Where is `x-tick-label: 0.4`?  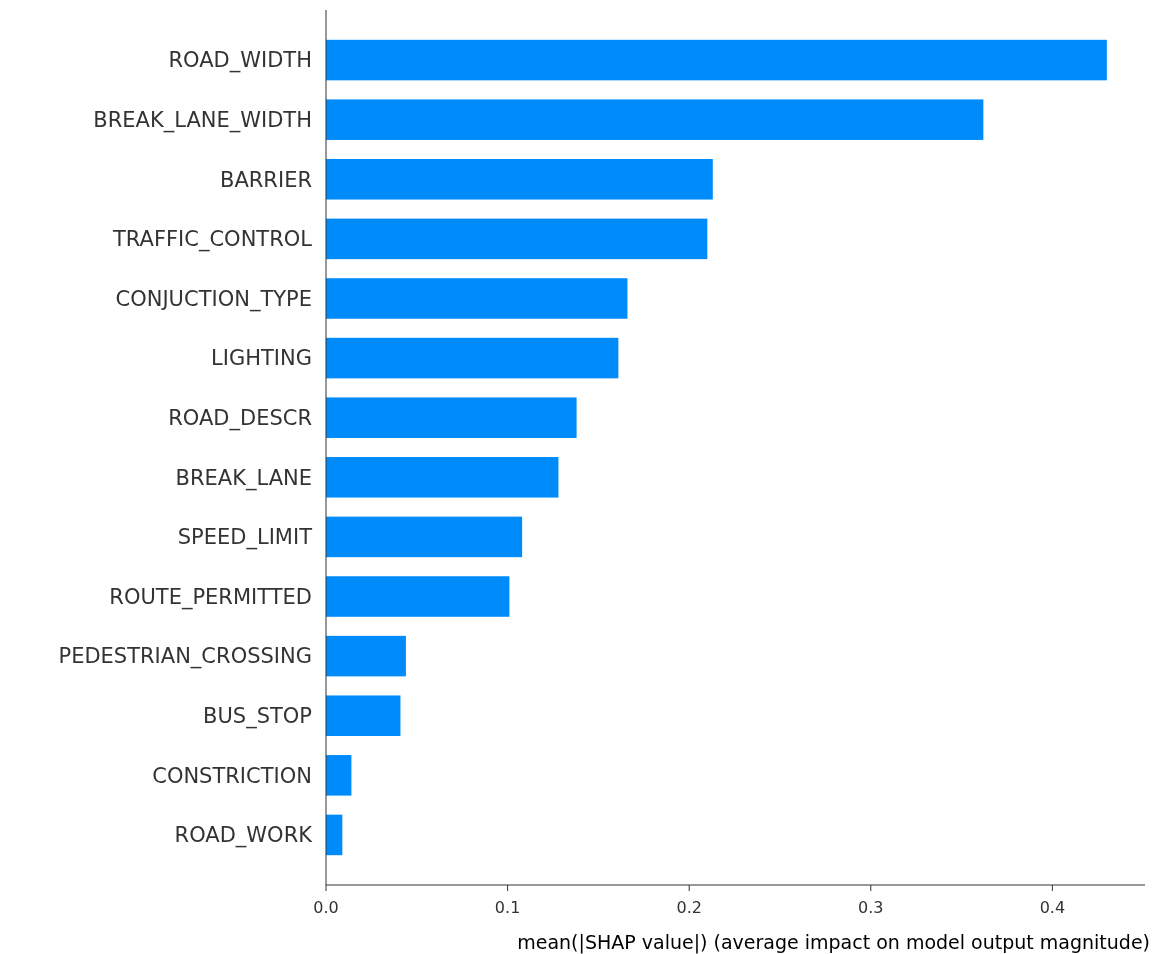
x-tick-label: 0.4 is located at coordinates (1052, 907).